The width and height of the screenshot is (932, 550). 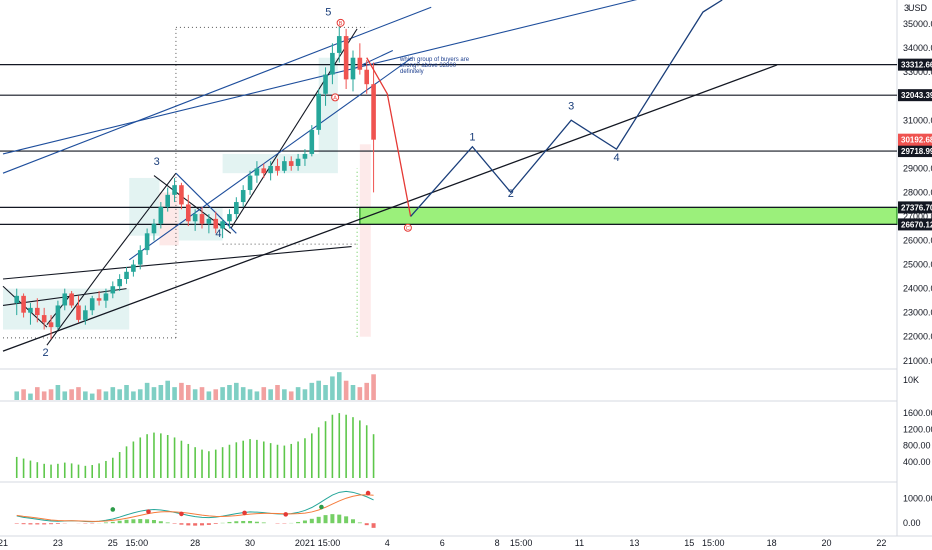 I want to click on note-line-2: wrong? above 32800, so click(x=428, y=66).